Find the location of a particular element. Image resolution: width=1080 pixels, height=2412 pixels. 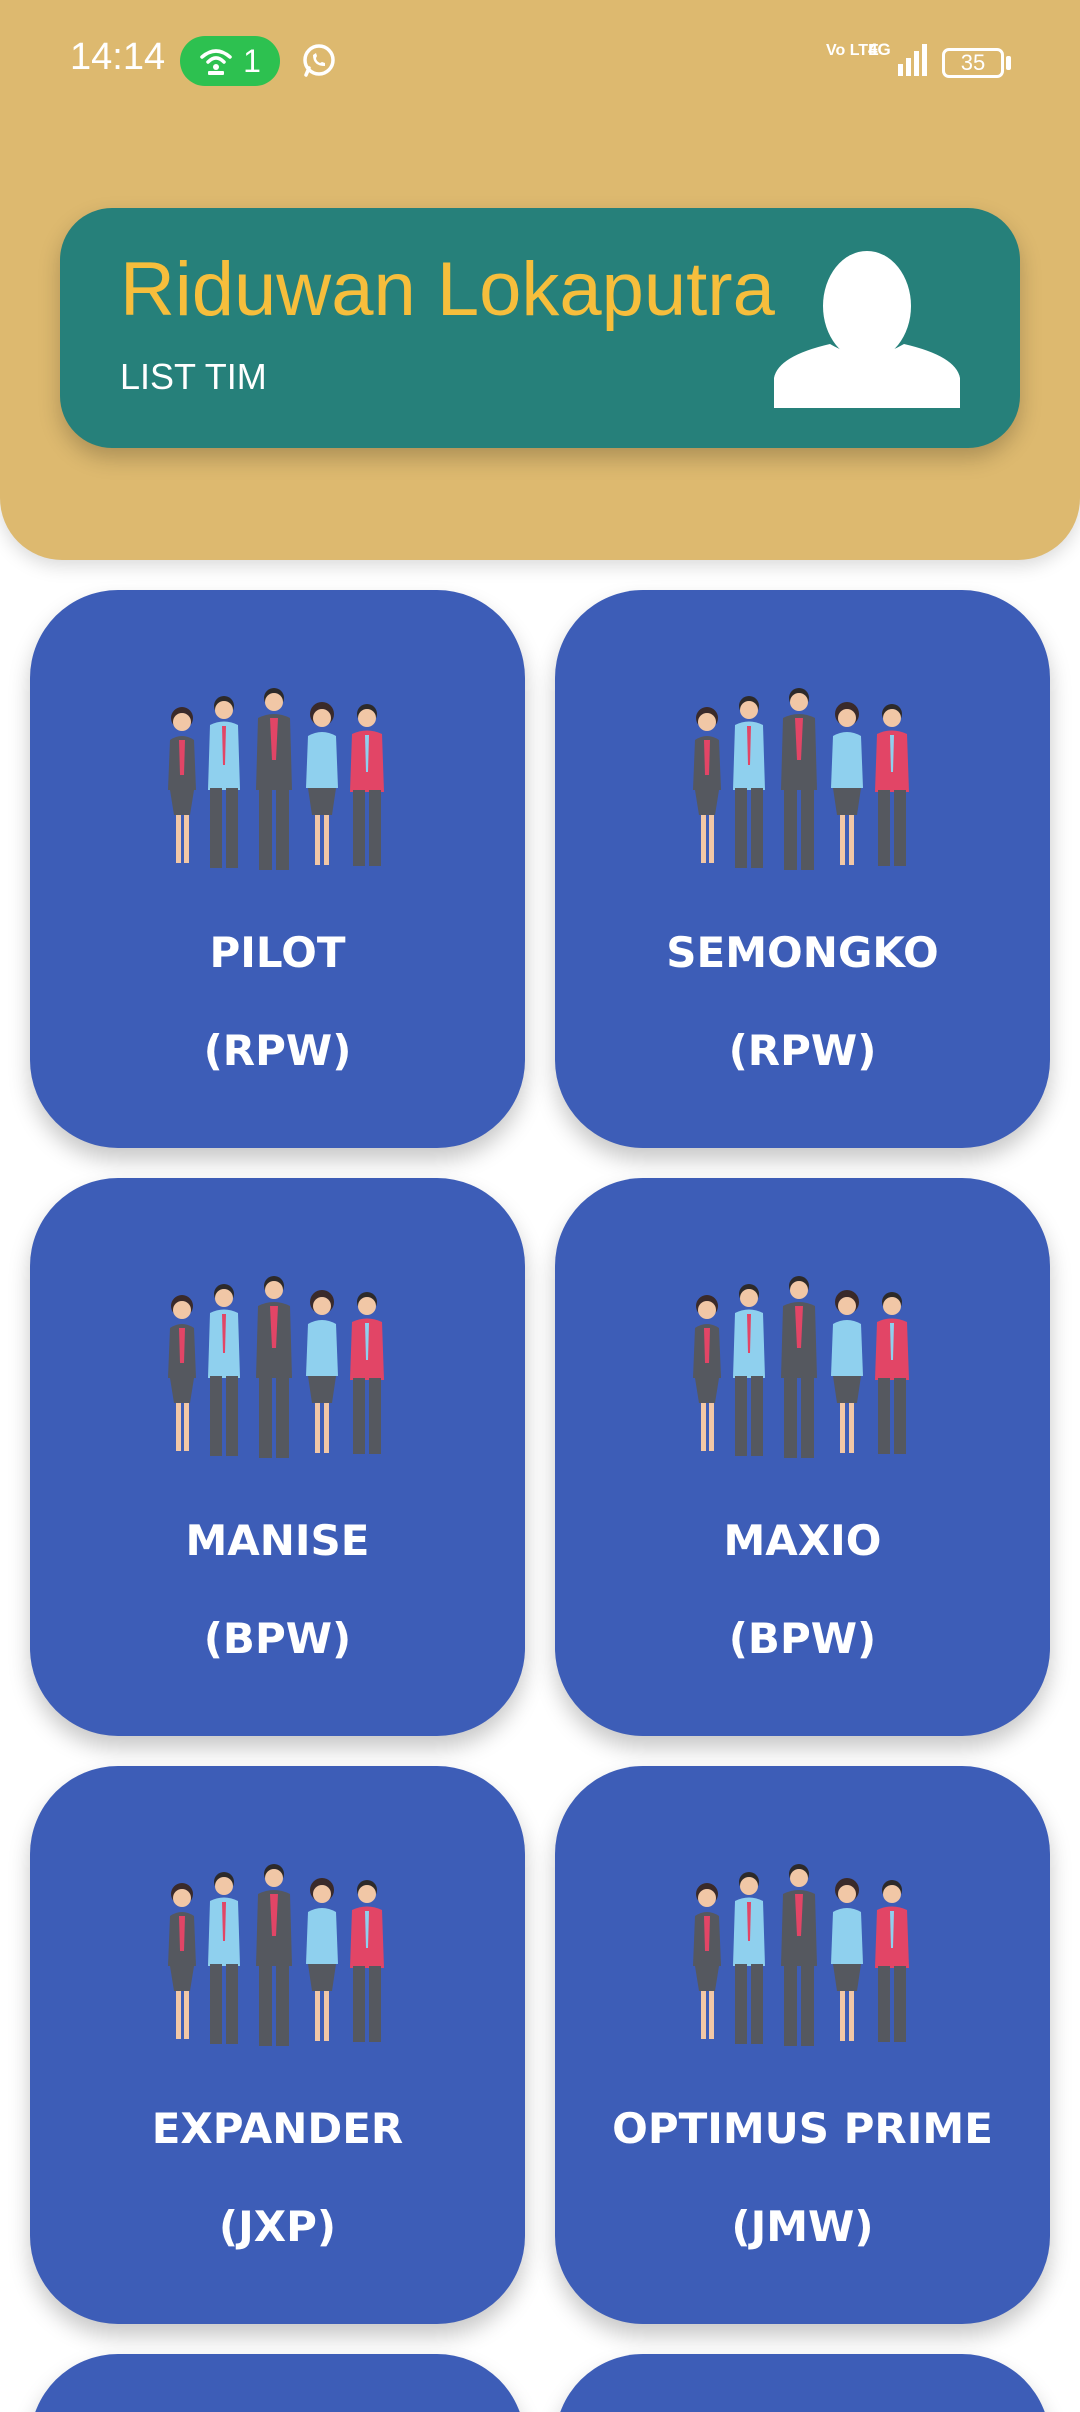

team-card: MANISE (BPW) is located at coordinates (277, 1457).